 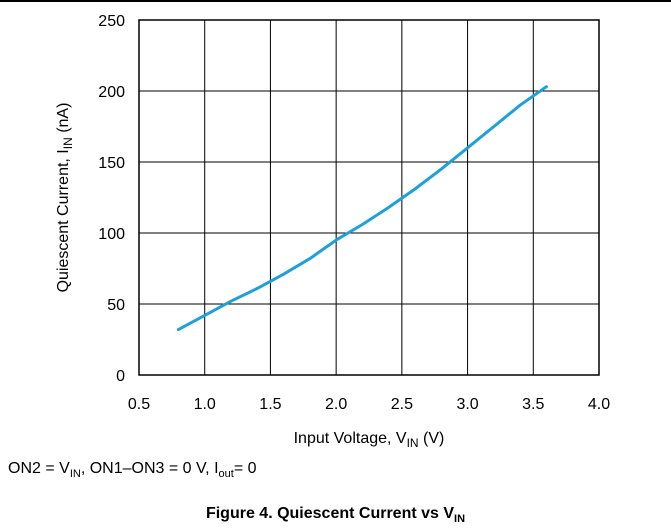 I want to click on y-axis-label-main: Quiescent Current, I, so click(x=63, y=220).